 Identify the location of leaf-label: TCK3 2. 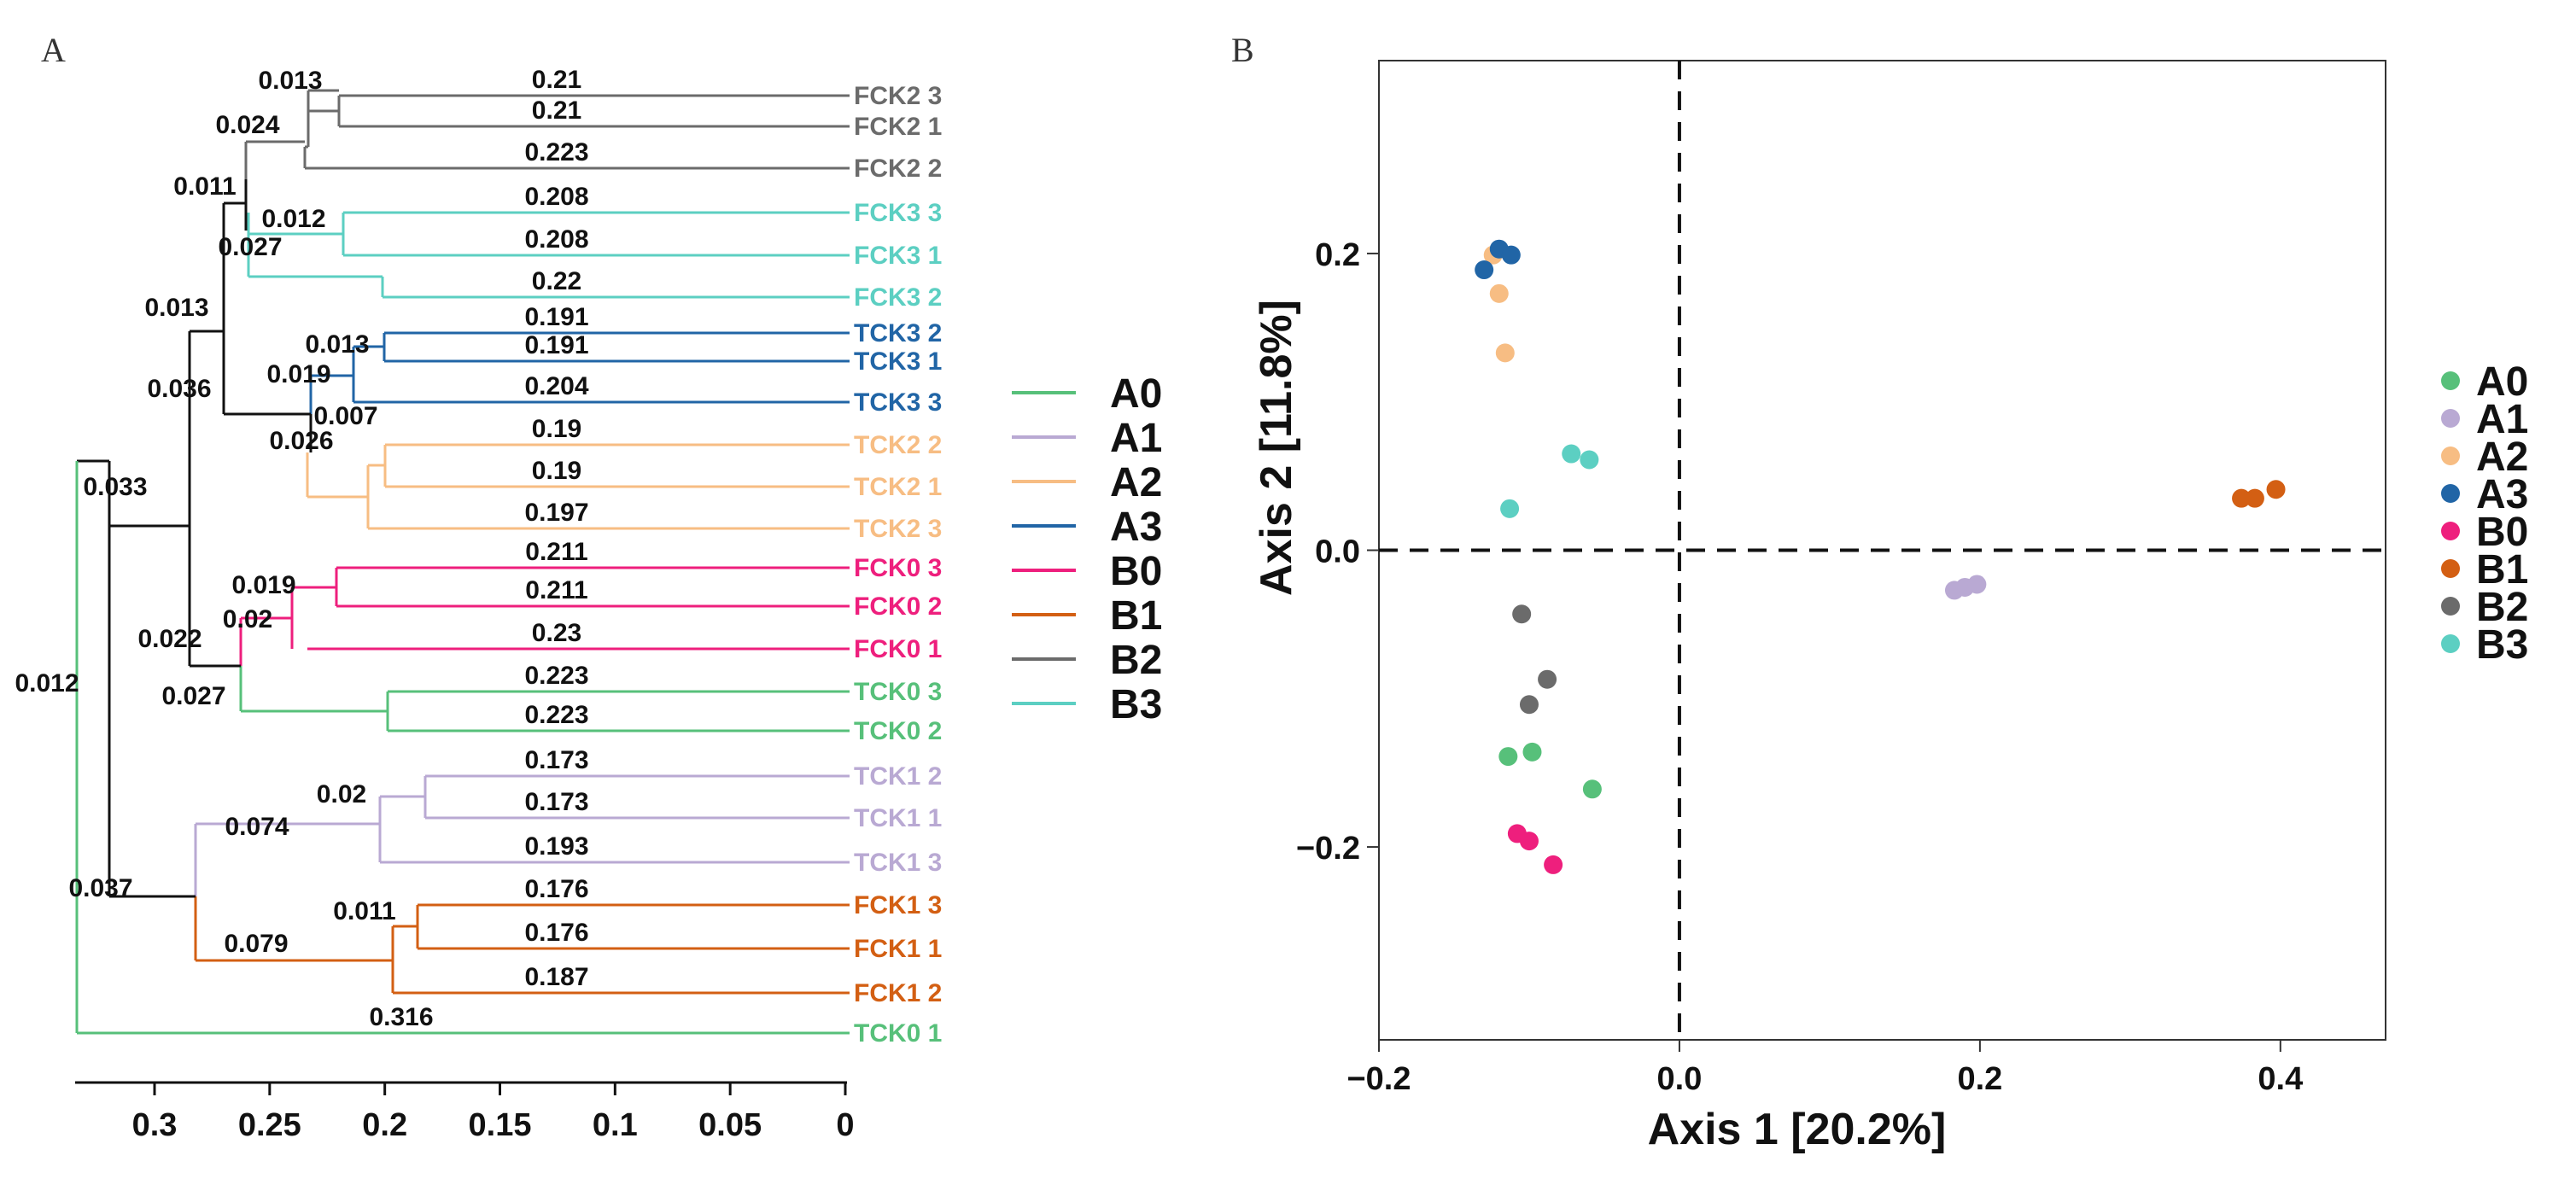
(898, 333).